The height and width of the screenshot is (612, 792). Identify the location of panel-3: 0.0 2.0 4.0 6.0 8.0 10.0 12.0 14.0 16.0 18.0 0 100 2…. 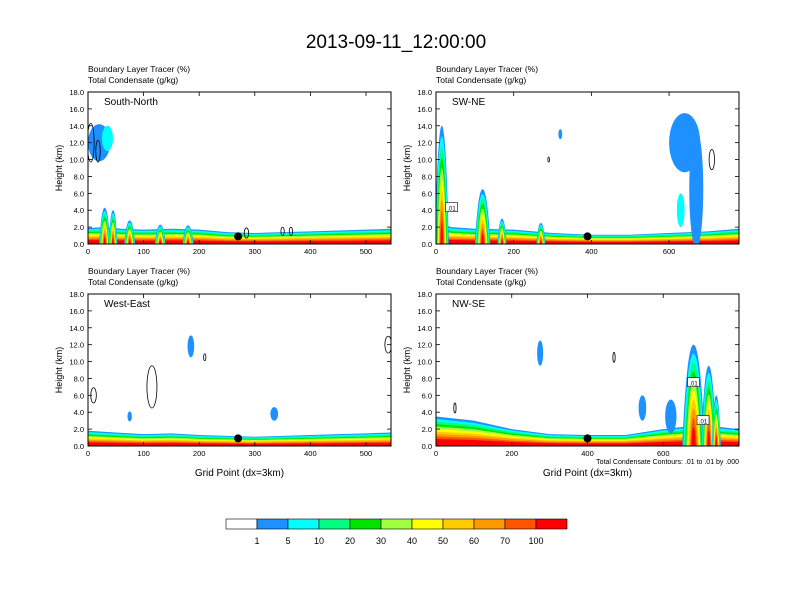
(223, 372).